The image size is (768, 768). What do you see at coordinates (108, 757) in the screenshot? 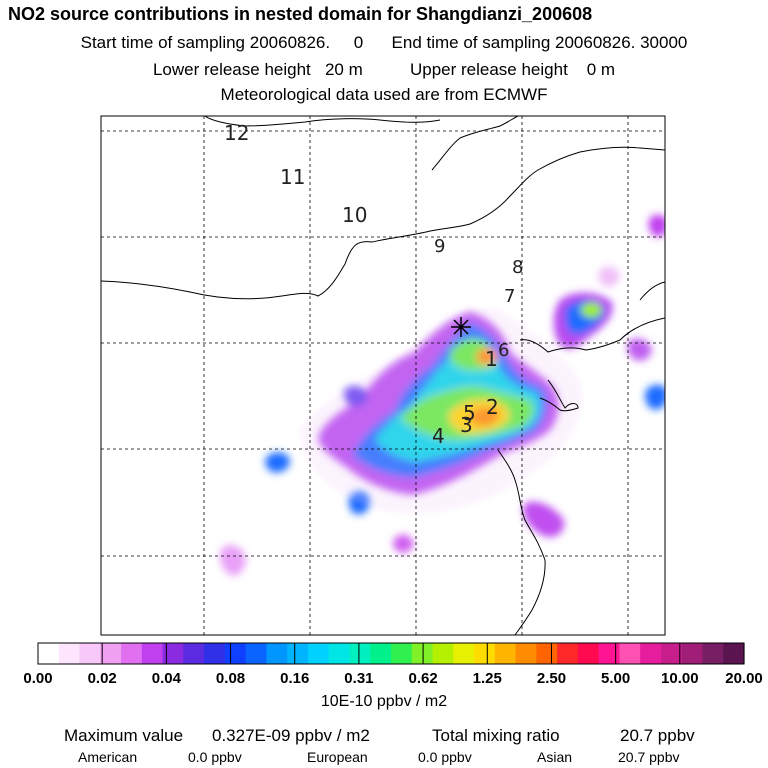
I see `region-name-american: American` at bounding box center [108, 757].